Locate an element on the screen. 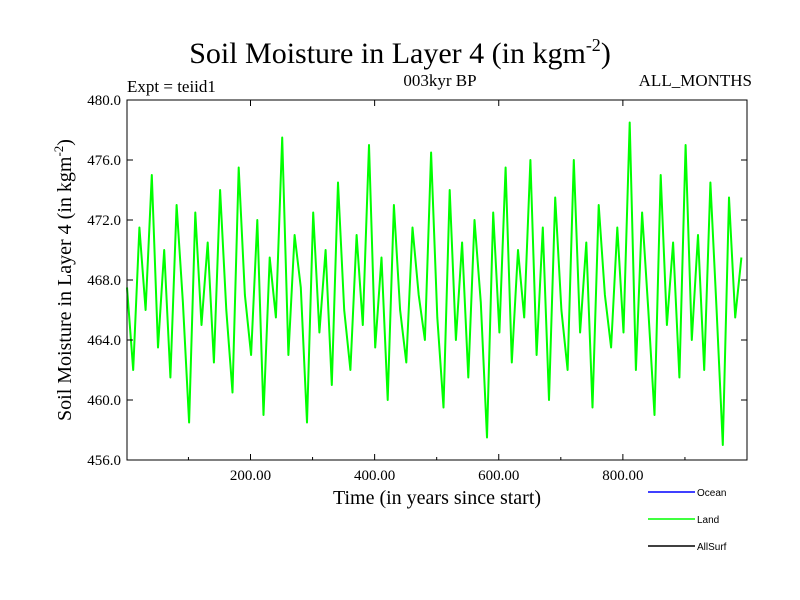 This screenshot has height=600, width=800. y-axis-label: Soil Moisture in Layer 4 (in kgm-2) is located at coordinates (63, 280).